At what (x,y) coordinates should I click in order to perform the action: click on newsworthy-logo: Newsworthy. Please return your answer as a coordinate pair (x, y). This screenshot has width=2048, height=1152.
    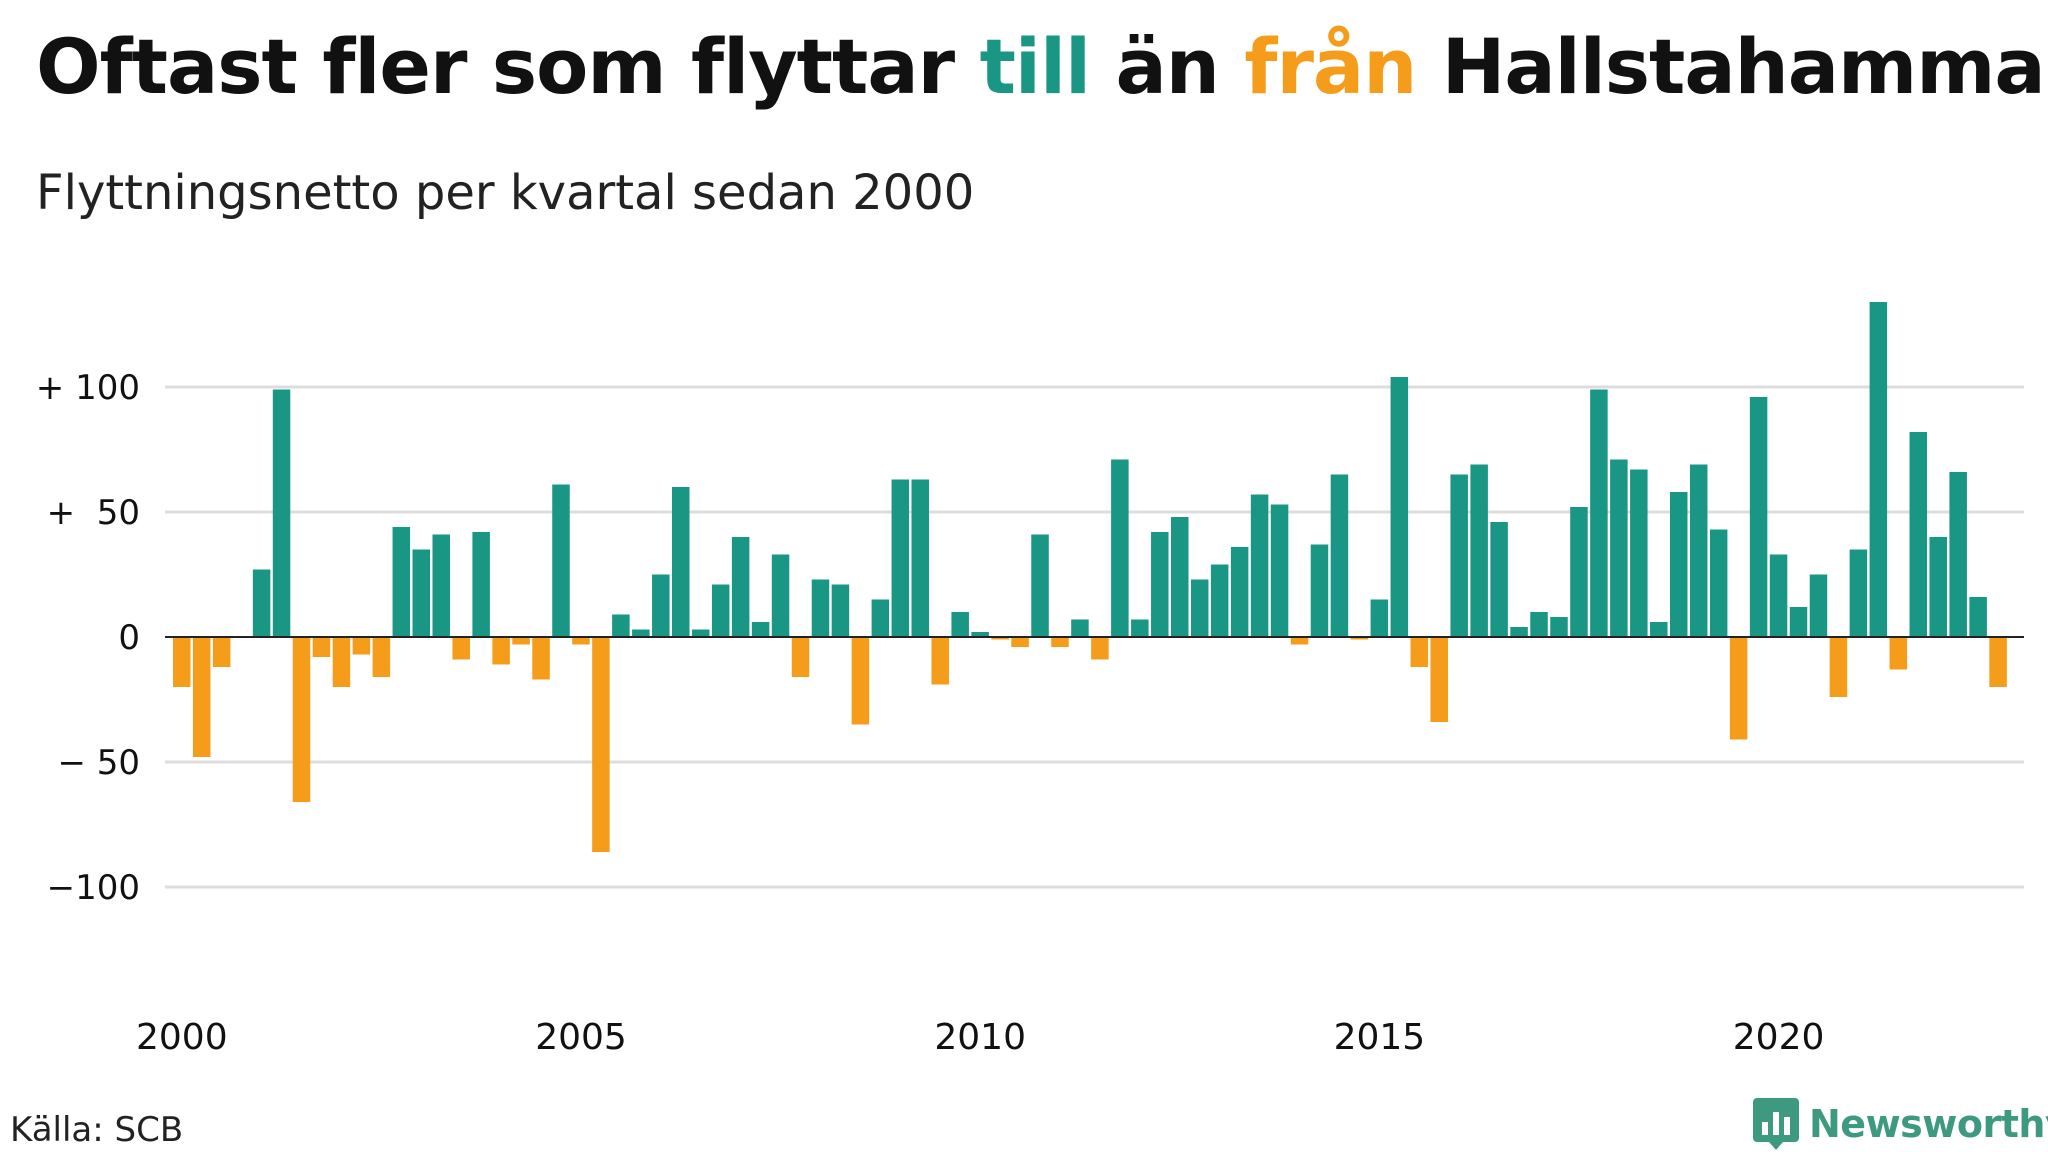
    Looking at the image, I should click on (1900, 1124).